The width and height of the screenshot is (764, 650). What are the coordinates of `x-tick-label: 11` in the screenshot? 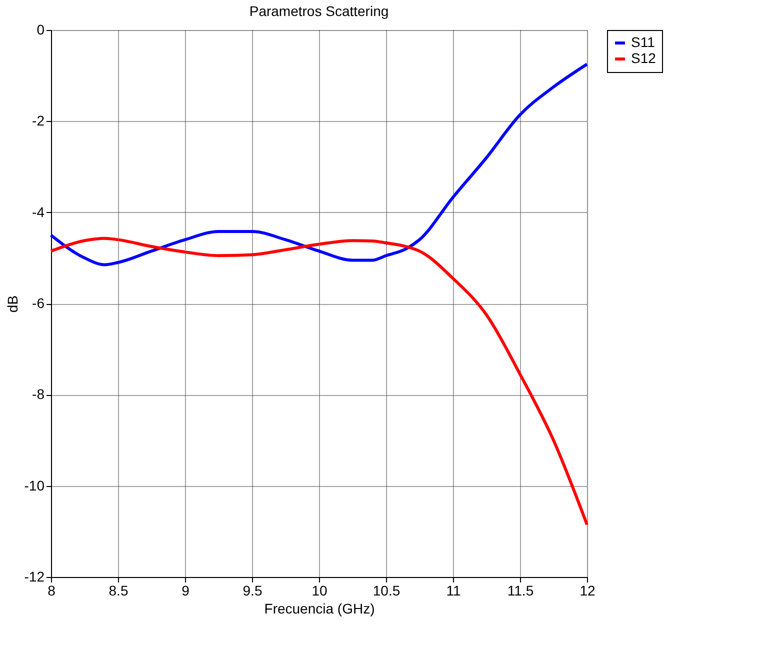 It's located at (453, 590).